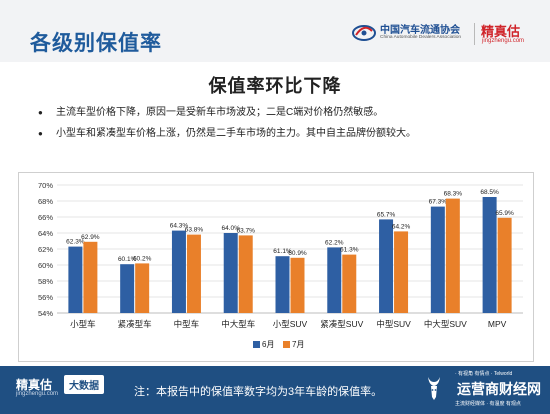  I want to click on watermark-name: 运营商财经网, so click(499, 389).